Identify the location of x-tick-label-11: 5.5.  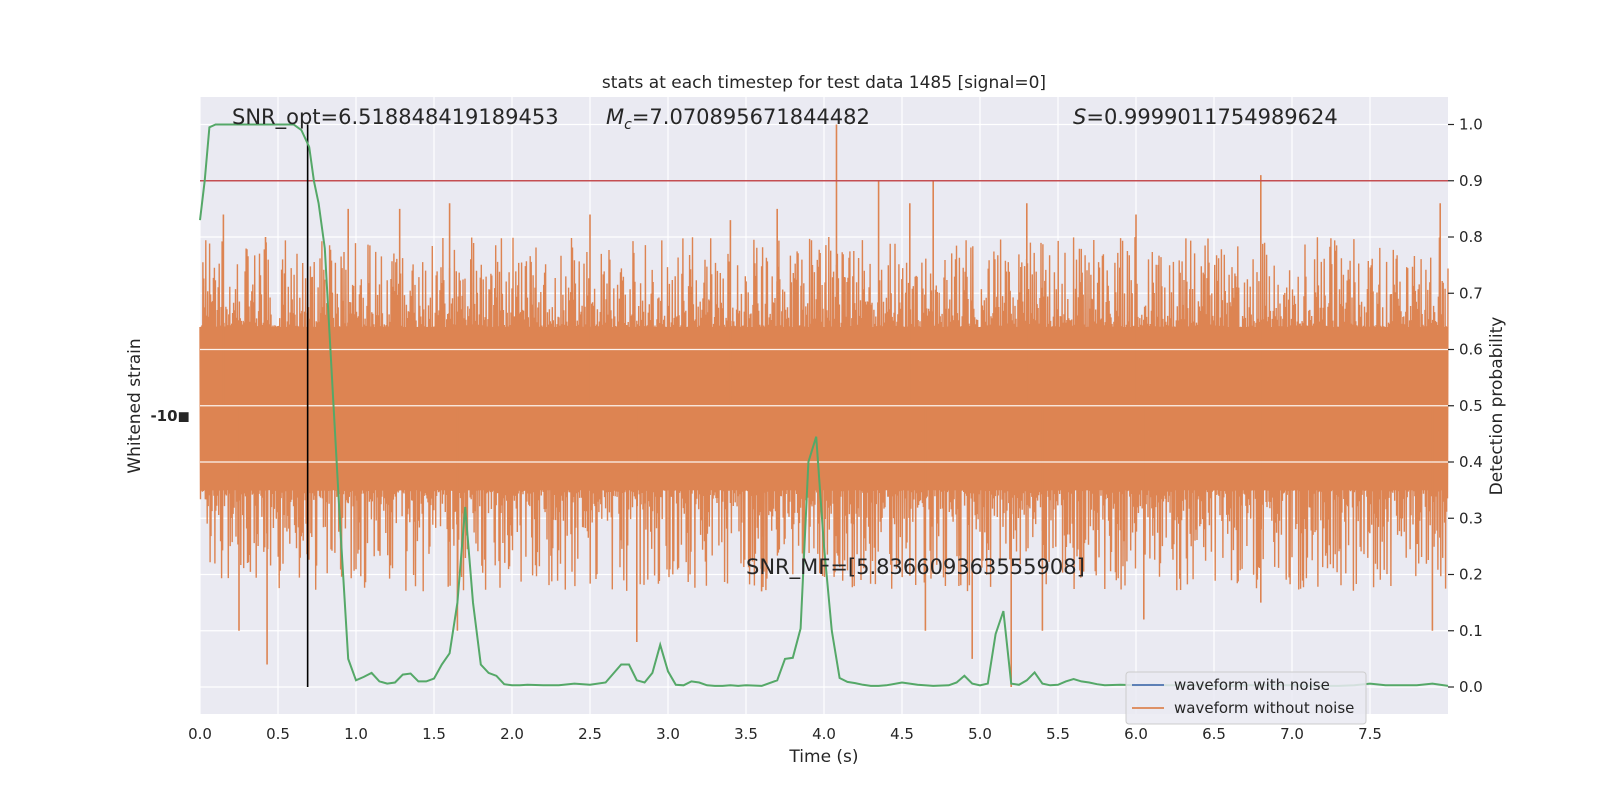
(1058, 734).